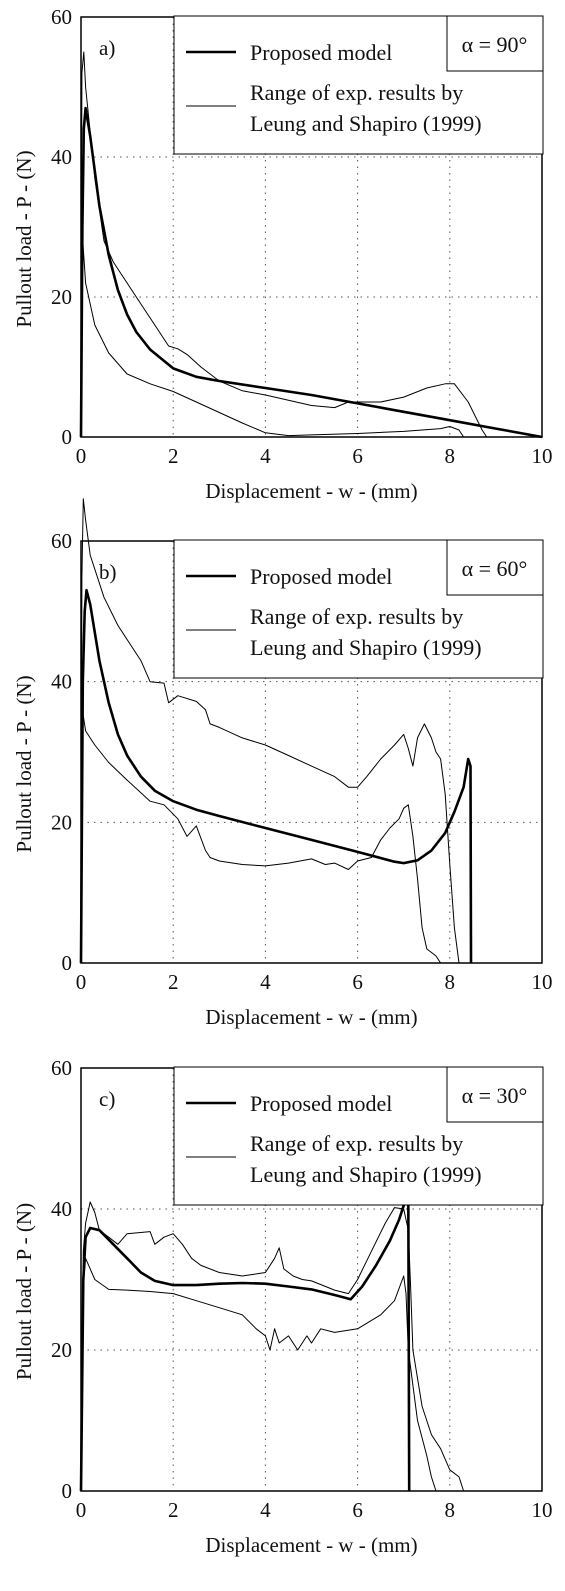 The height and width of the screenshot is (1591, 565). What do you see at coordinates (108, 572) in the screenshot?
I see `panel-label: b)` at bounding box center [108, 572].